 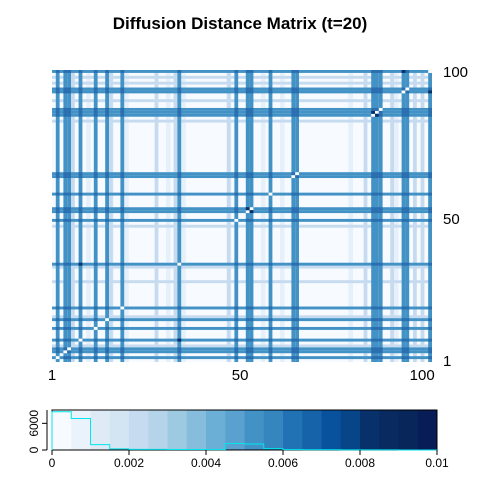 I want to click on x-tick-label: 100, so click(x=422, y=375).